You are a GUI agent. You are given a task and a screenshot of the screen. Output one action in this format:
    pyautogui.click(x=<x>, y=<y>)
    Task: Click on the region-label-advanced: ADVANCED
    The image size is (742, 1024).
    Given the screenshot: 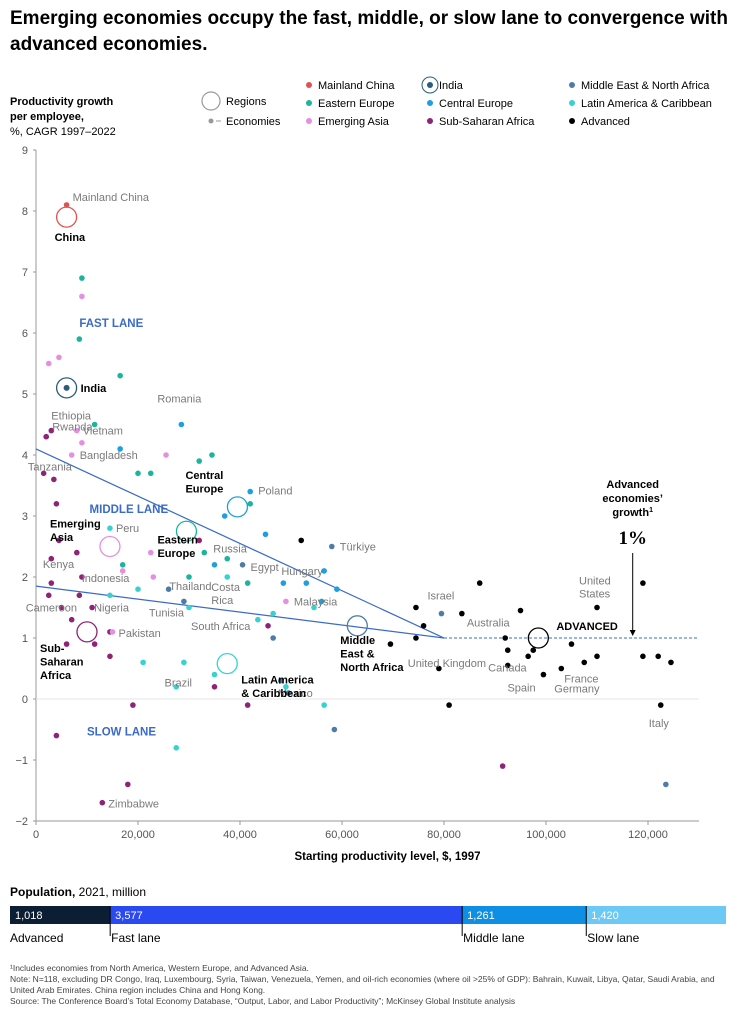 What is the action you would take?
    pyautogui.click(x=587, y=627)
    